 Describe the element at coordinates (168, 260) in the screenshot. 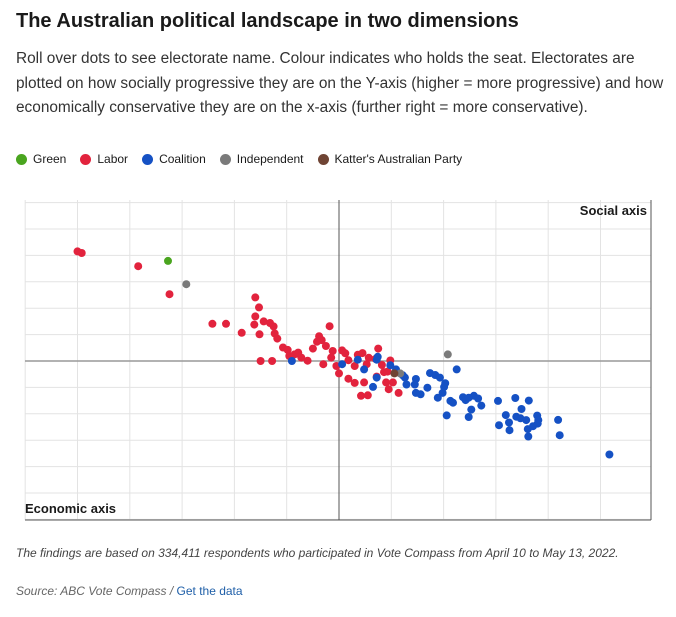

I see `data-point-green` at that location.